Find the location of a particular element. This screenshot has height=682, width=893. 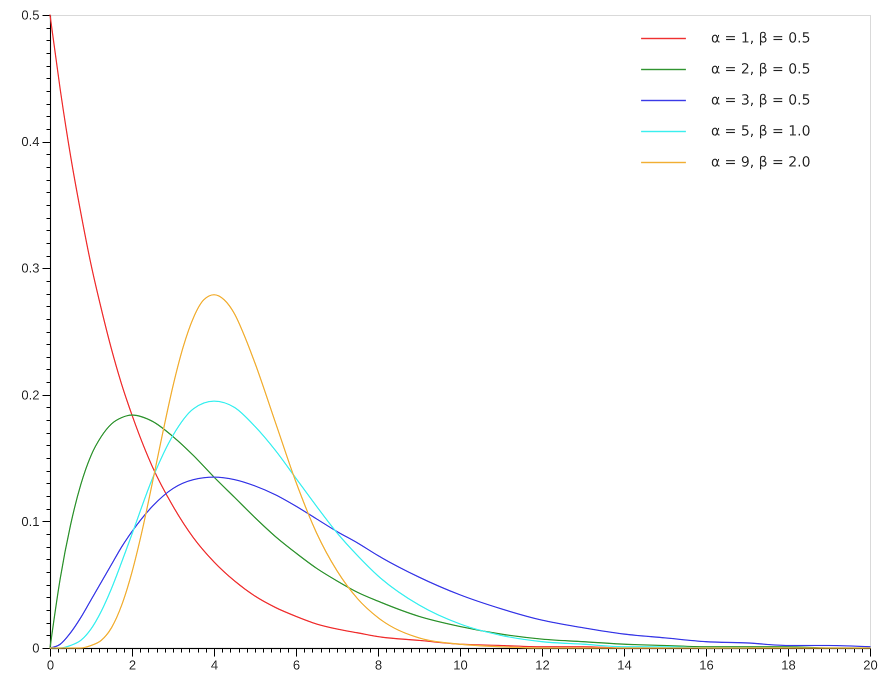

x-tick-label: 16 is located at coordinates (706, 665).